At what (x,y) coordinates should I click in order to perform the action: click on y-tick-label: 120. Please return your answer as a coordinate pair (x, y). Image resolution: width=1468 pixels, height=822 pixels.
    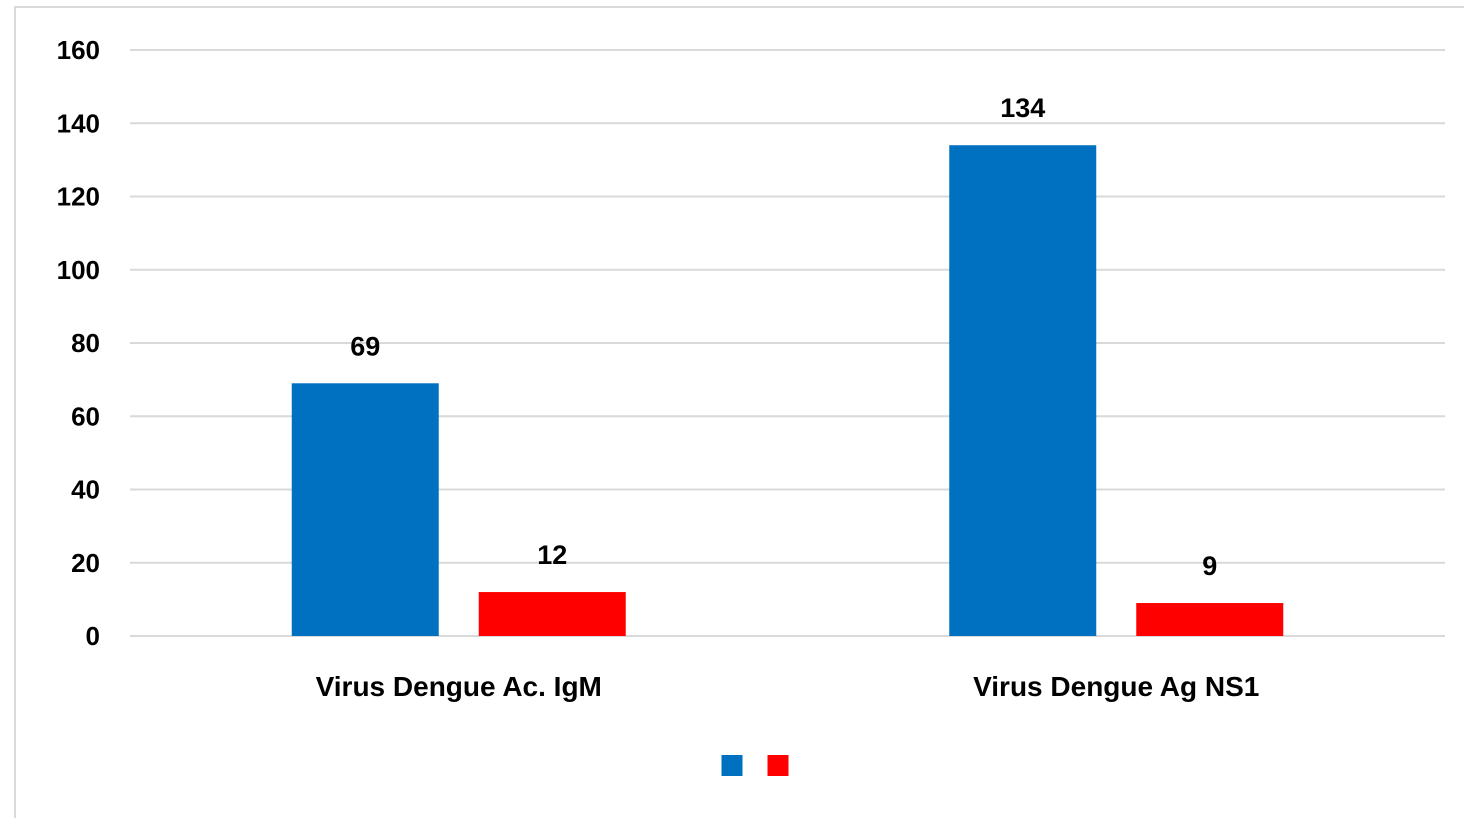
    Looking at the image, I should click on (78, 197).